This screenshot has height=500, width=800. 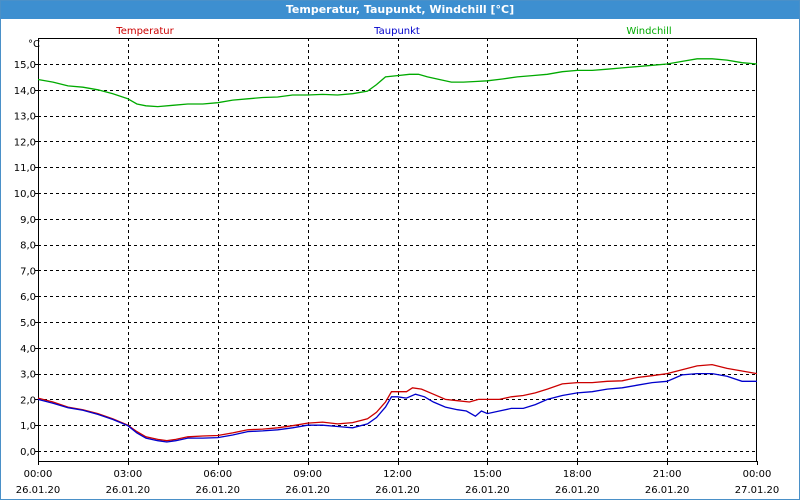 What do you see at coordinates (28, 375) in the screenshot?
I see `y-tick-label: 3,0` at bounding box center [28, 375].